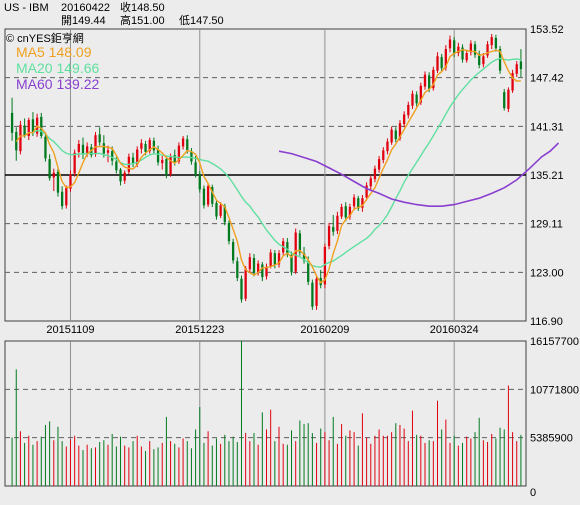 This screenshot has width=580, height=505. Describe the element at coordinates (551, 439) in the screenshot. I see `volume-tick-label: 5385900` at that location.